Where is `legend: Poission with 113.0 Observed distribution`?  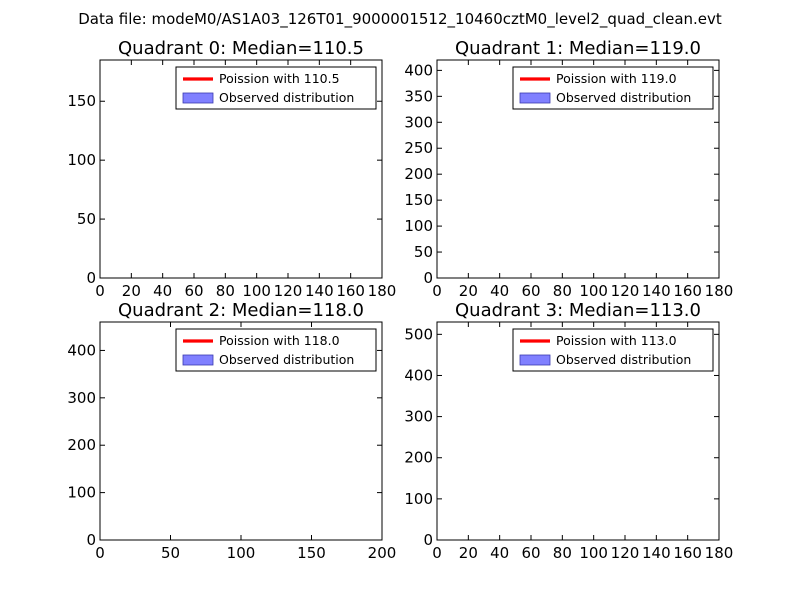 legend: Poission with 113.0 Observed distribution is located at coordinates (613, 350).